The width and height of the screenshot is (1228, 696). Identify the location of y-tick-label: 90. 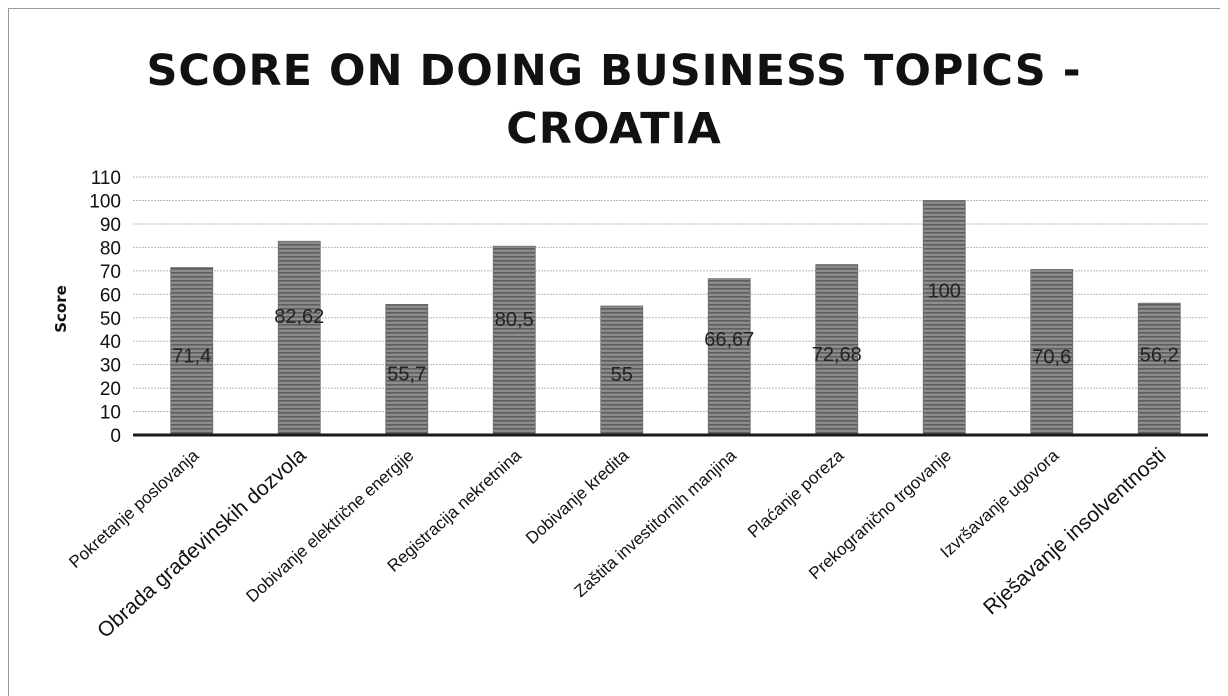
(110, 225).